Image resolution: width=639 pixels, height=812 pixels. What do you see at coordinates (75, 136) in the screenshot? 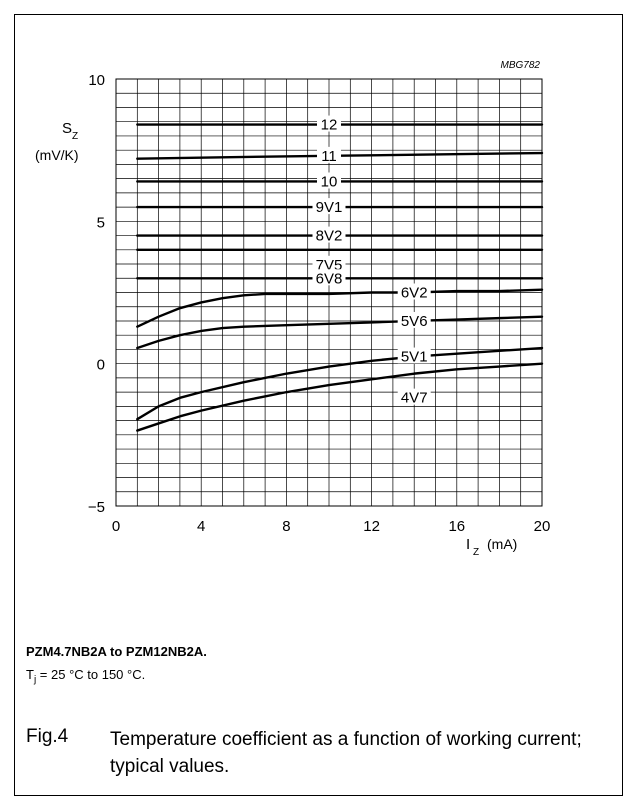
I see `y-axis-subscript: Z` at bounding box center [75, 136].